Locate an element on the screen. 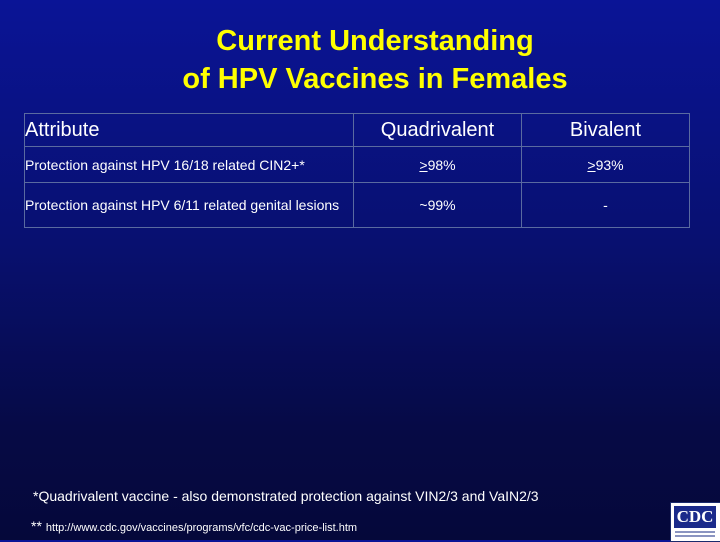 The image size is (720, 542). row1-bivalent-symbol: > is located at coordinates (591, 164).